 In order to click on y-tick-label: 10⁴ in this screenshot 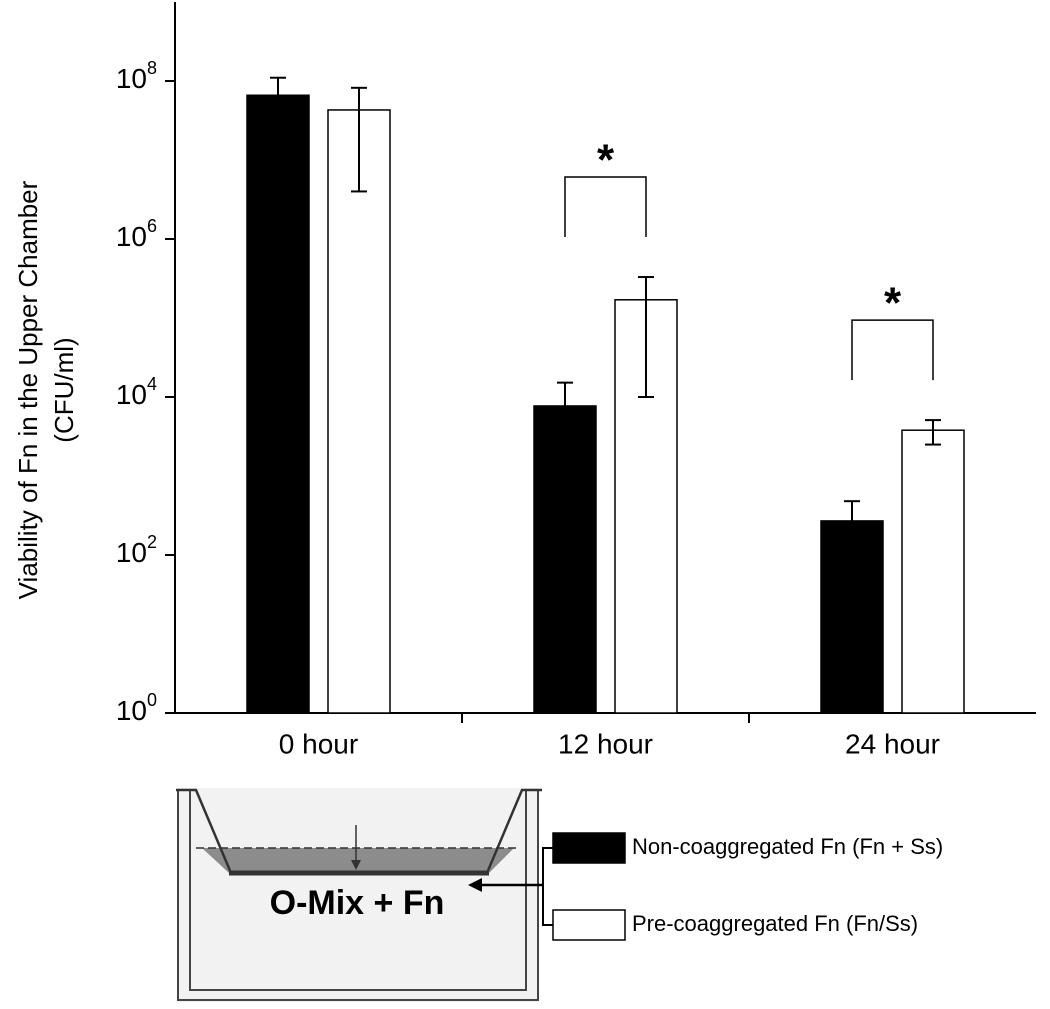, I will do `click(136, 392)`.